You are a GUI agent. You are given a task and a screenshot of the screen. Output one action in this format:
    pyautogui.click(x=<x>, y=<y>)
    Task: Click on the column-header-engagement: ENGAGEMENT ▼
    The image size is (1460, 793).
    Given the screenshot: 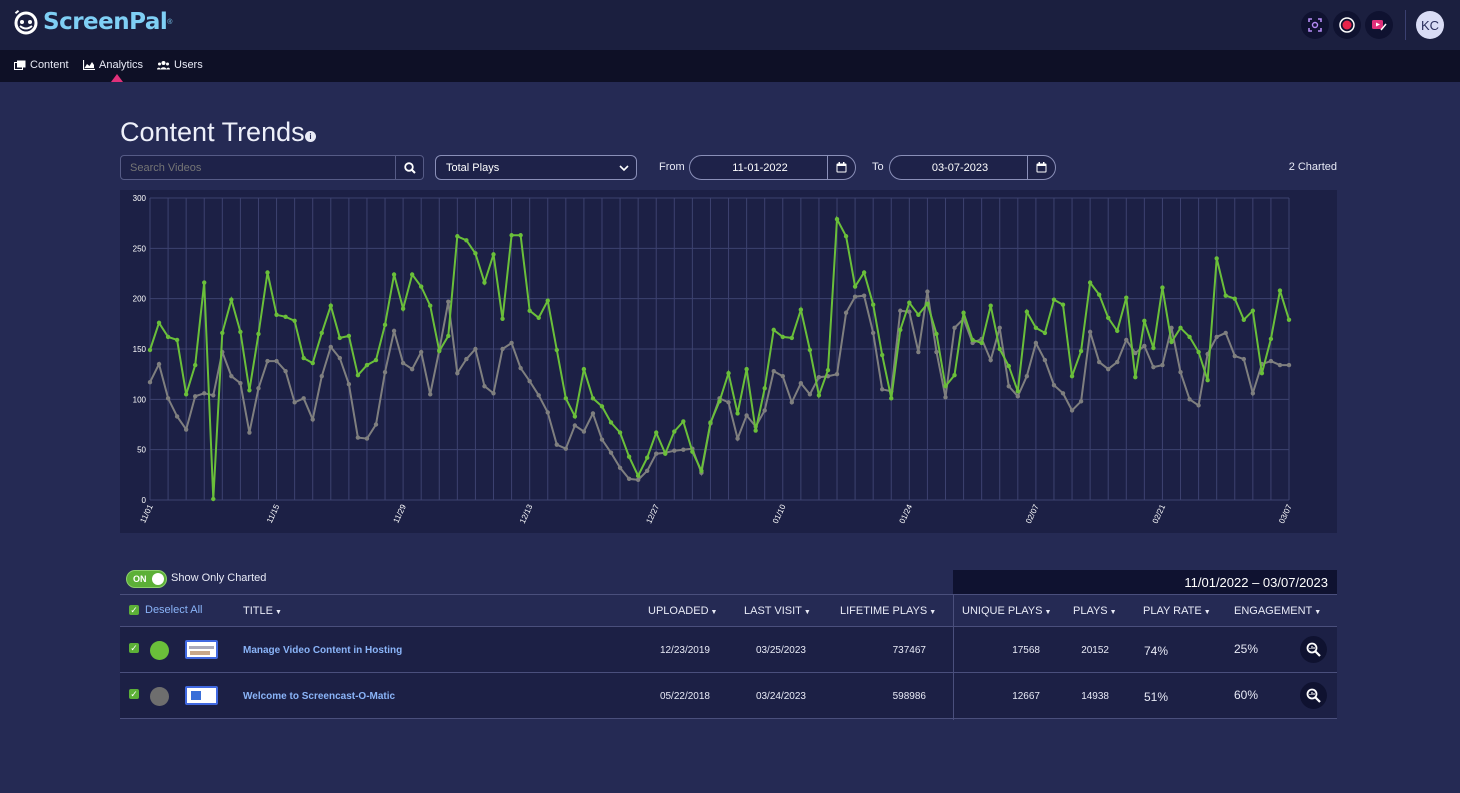 What is the action you would take?
    pyautogui.click(x=1277, y=611)
    